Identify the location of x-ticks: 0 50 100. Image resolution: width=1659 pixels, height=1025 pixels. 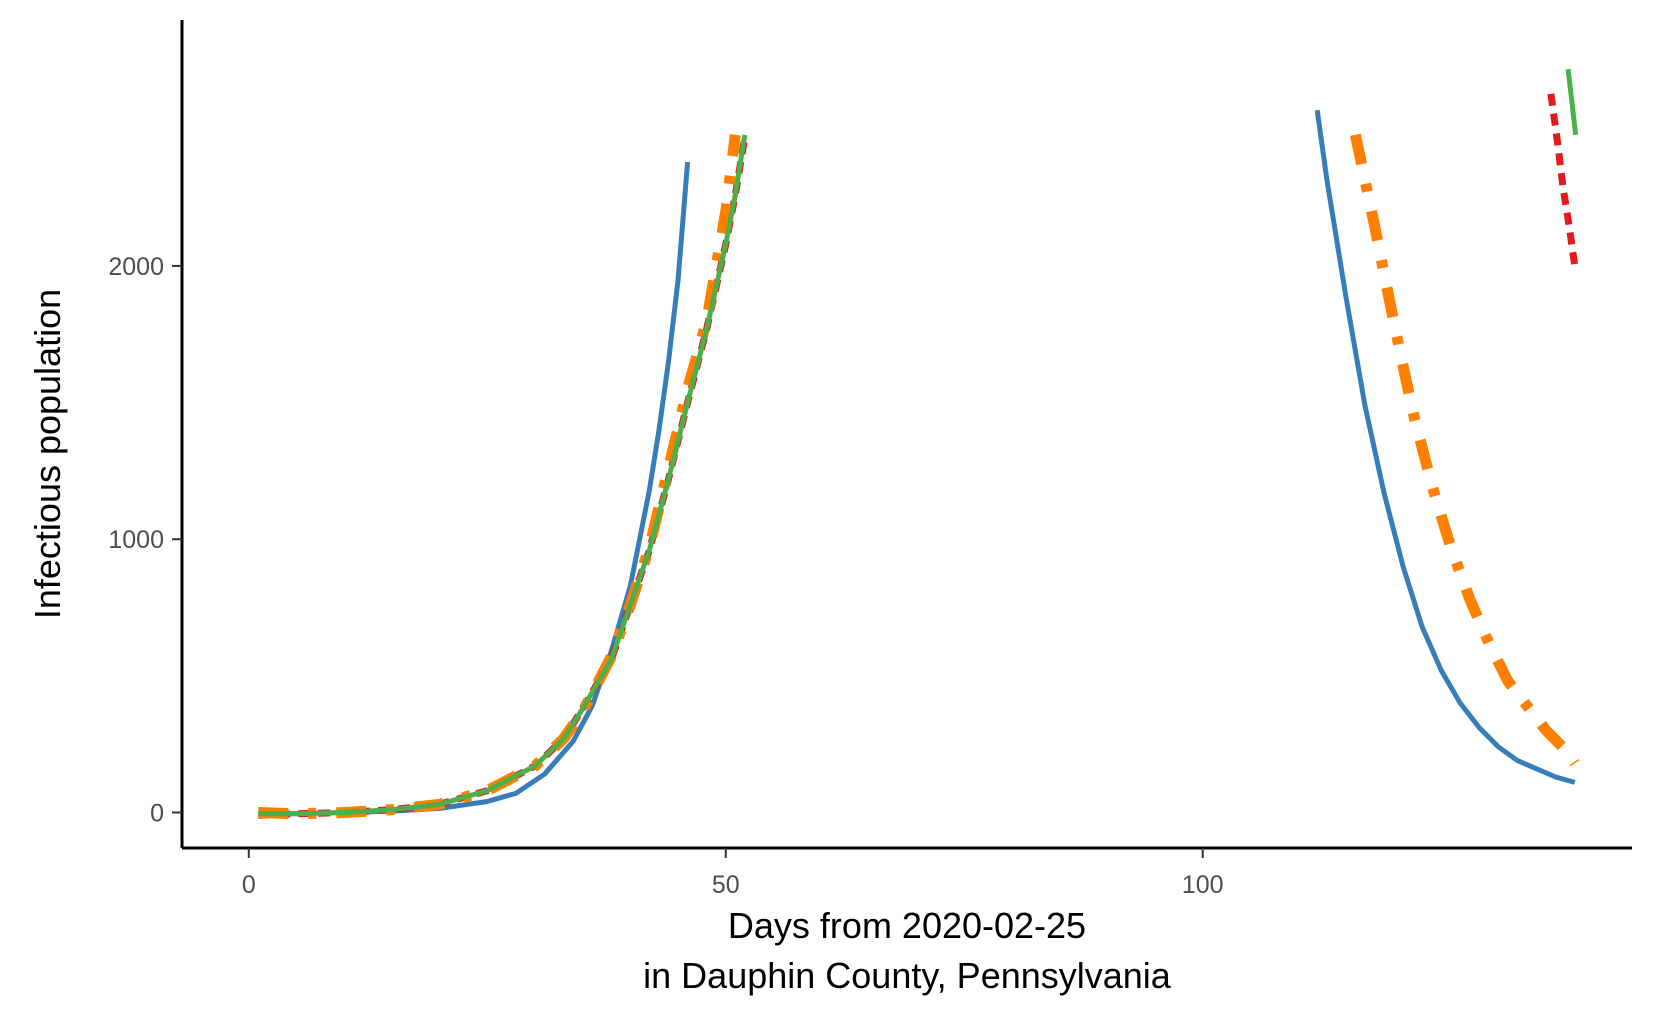
(733, 873).